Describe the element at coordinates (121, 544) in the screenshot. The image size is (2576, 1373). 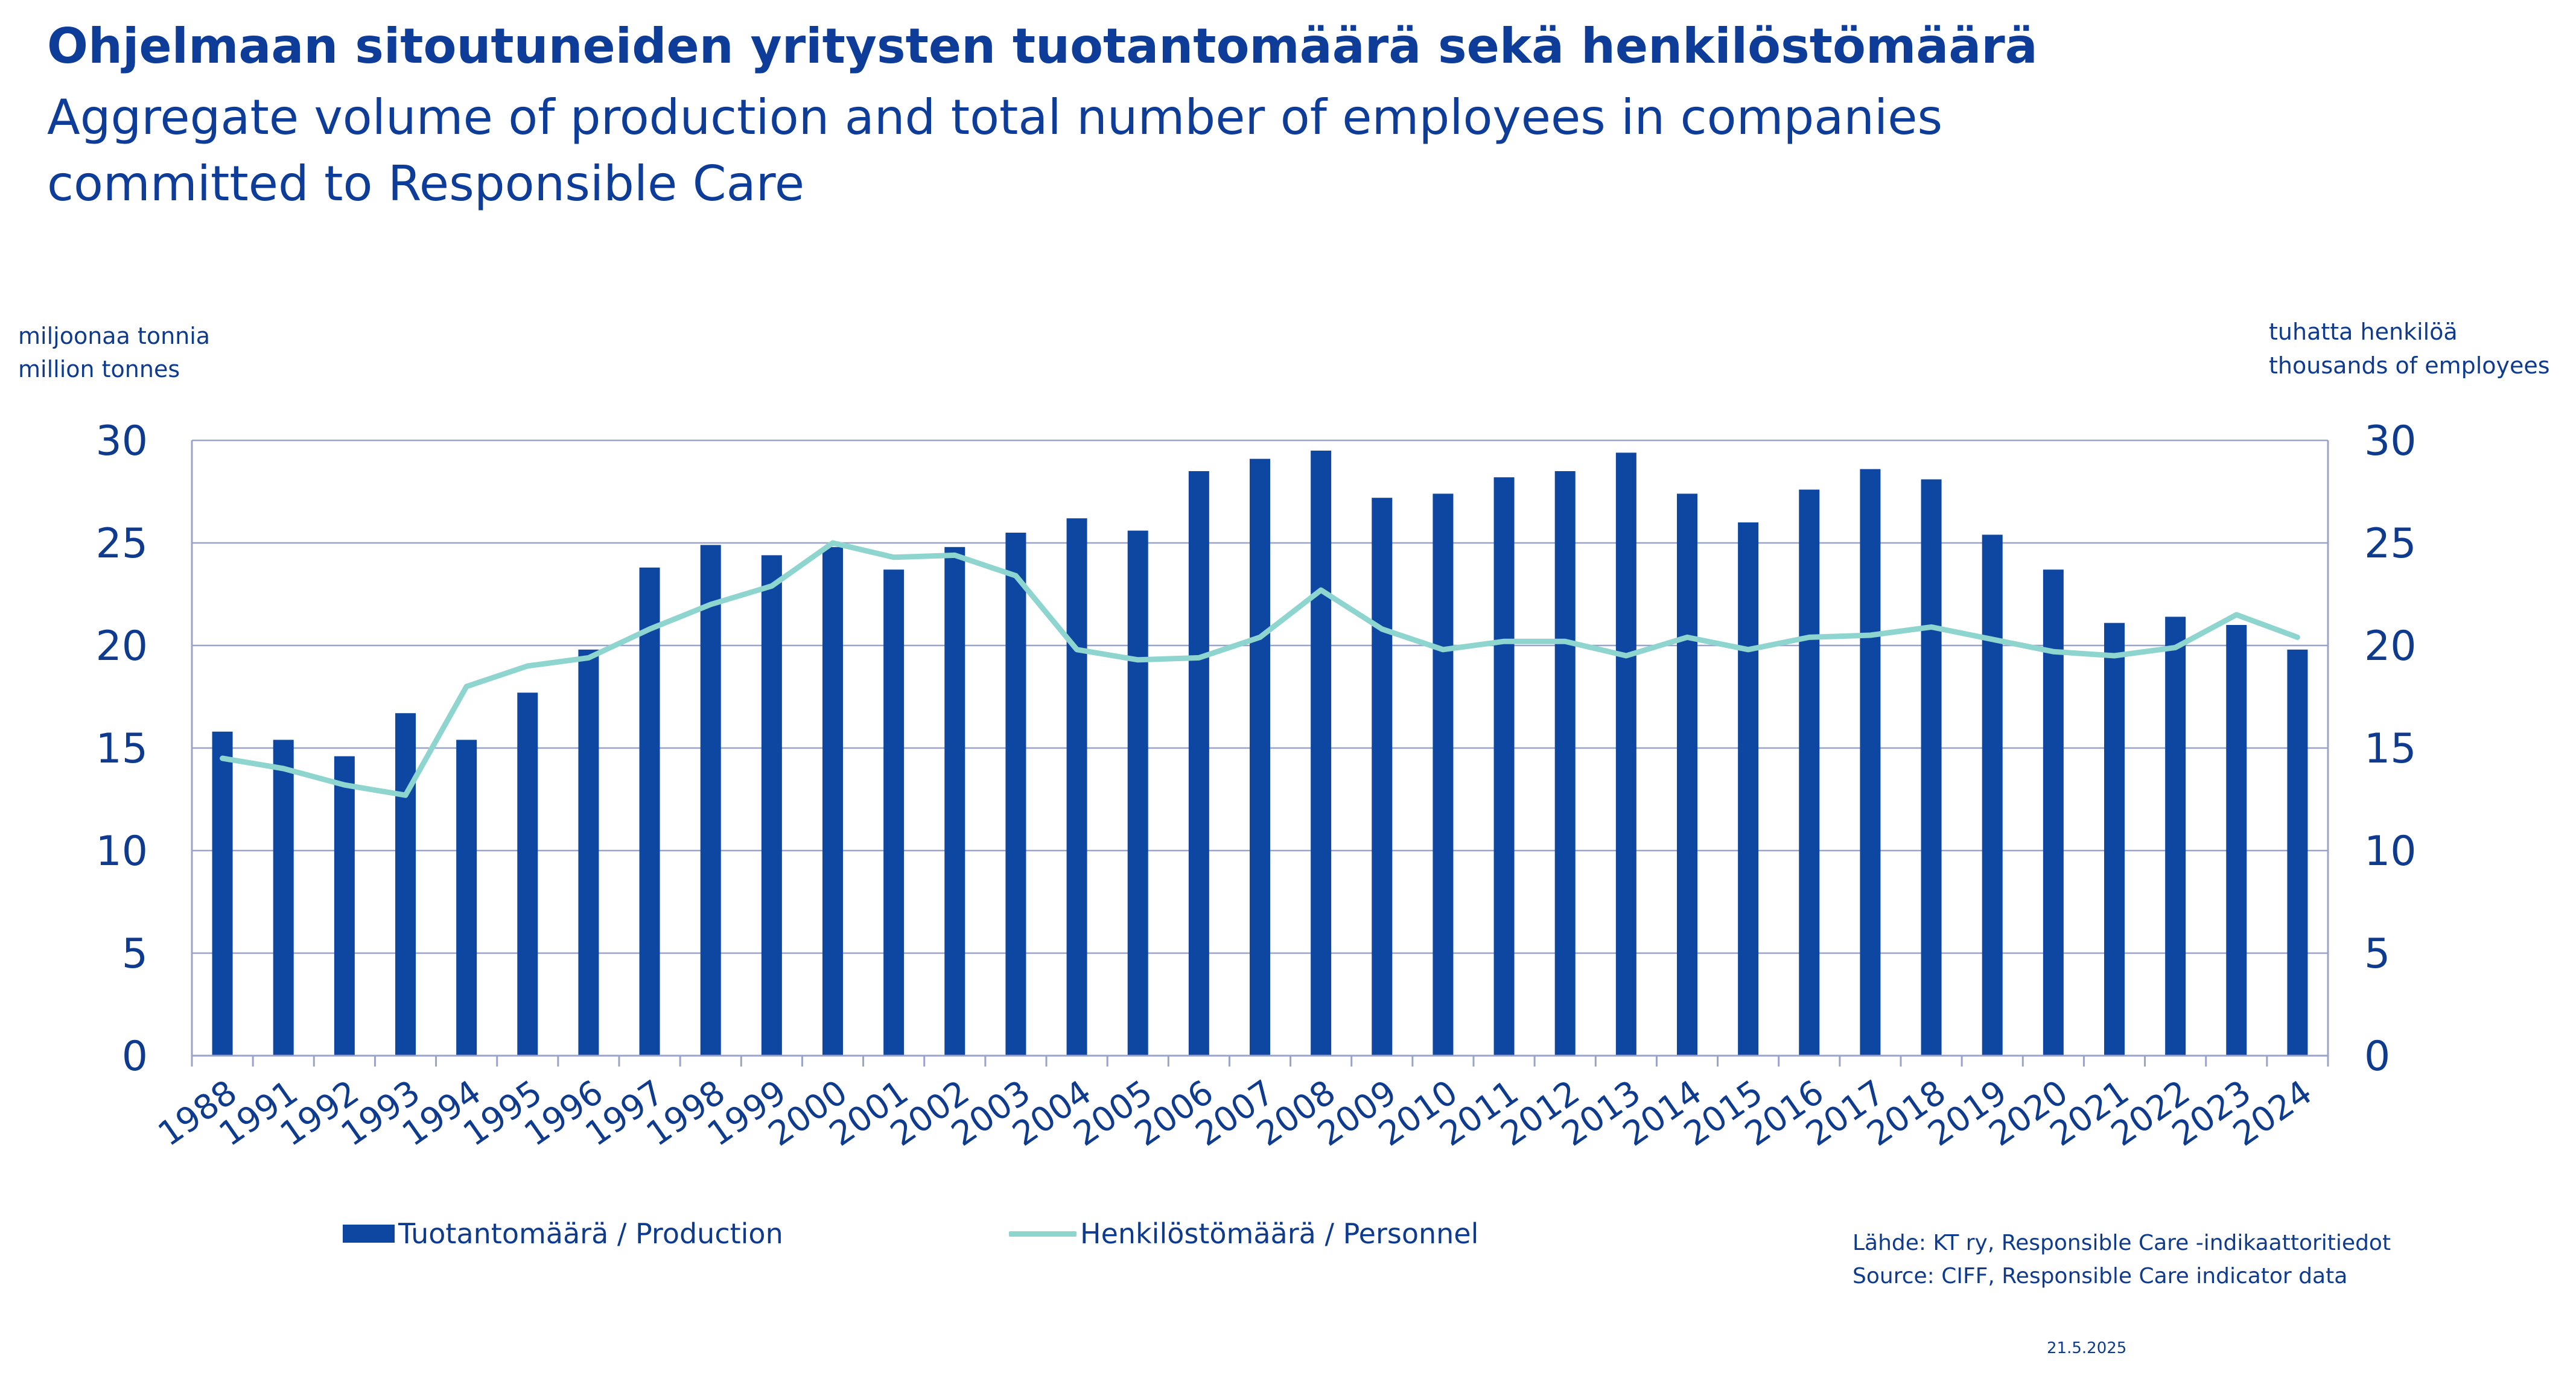
I see `y-tick-left-25: 25` at that location.